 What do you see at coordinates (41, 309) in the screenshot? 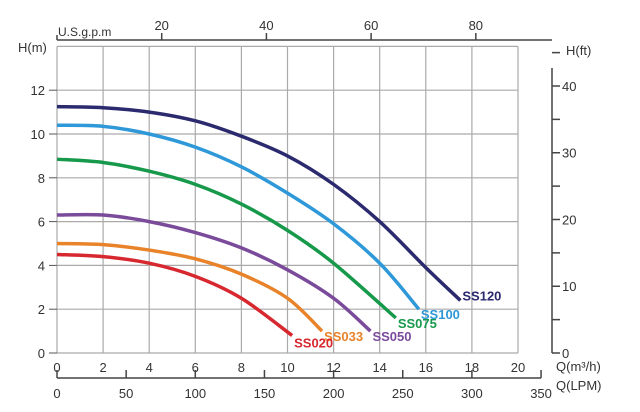
I see `y-tick-label: 2` at bounding box center [41, 309].